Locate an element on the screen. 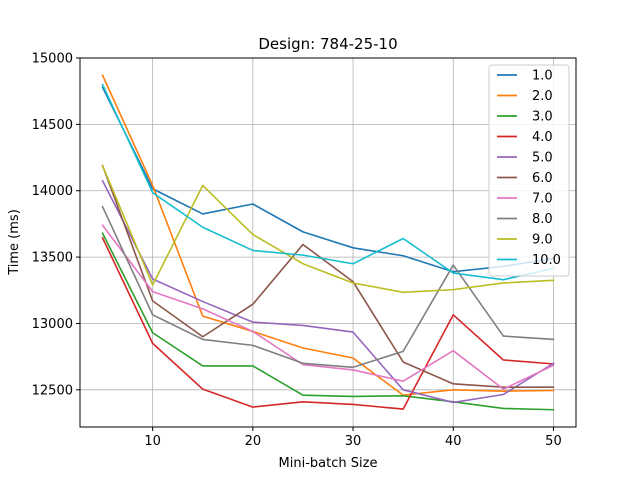 This screenshot has width=640, height=480. x-tick-label: 10 is located at coordinates (152, 441).